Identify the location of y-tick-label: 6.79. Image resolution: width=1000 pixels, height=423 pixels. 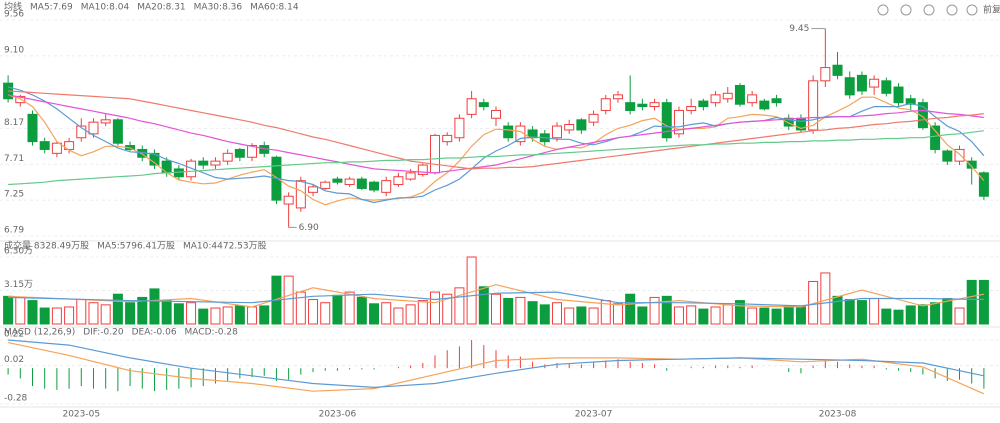
(14, 231).